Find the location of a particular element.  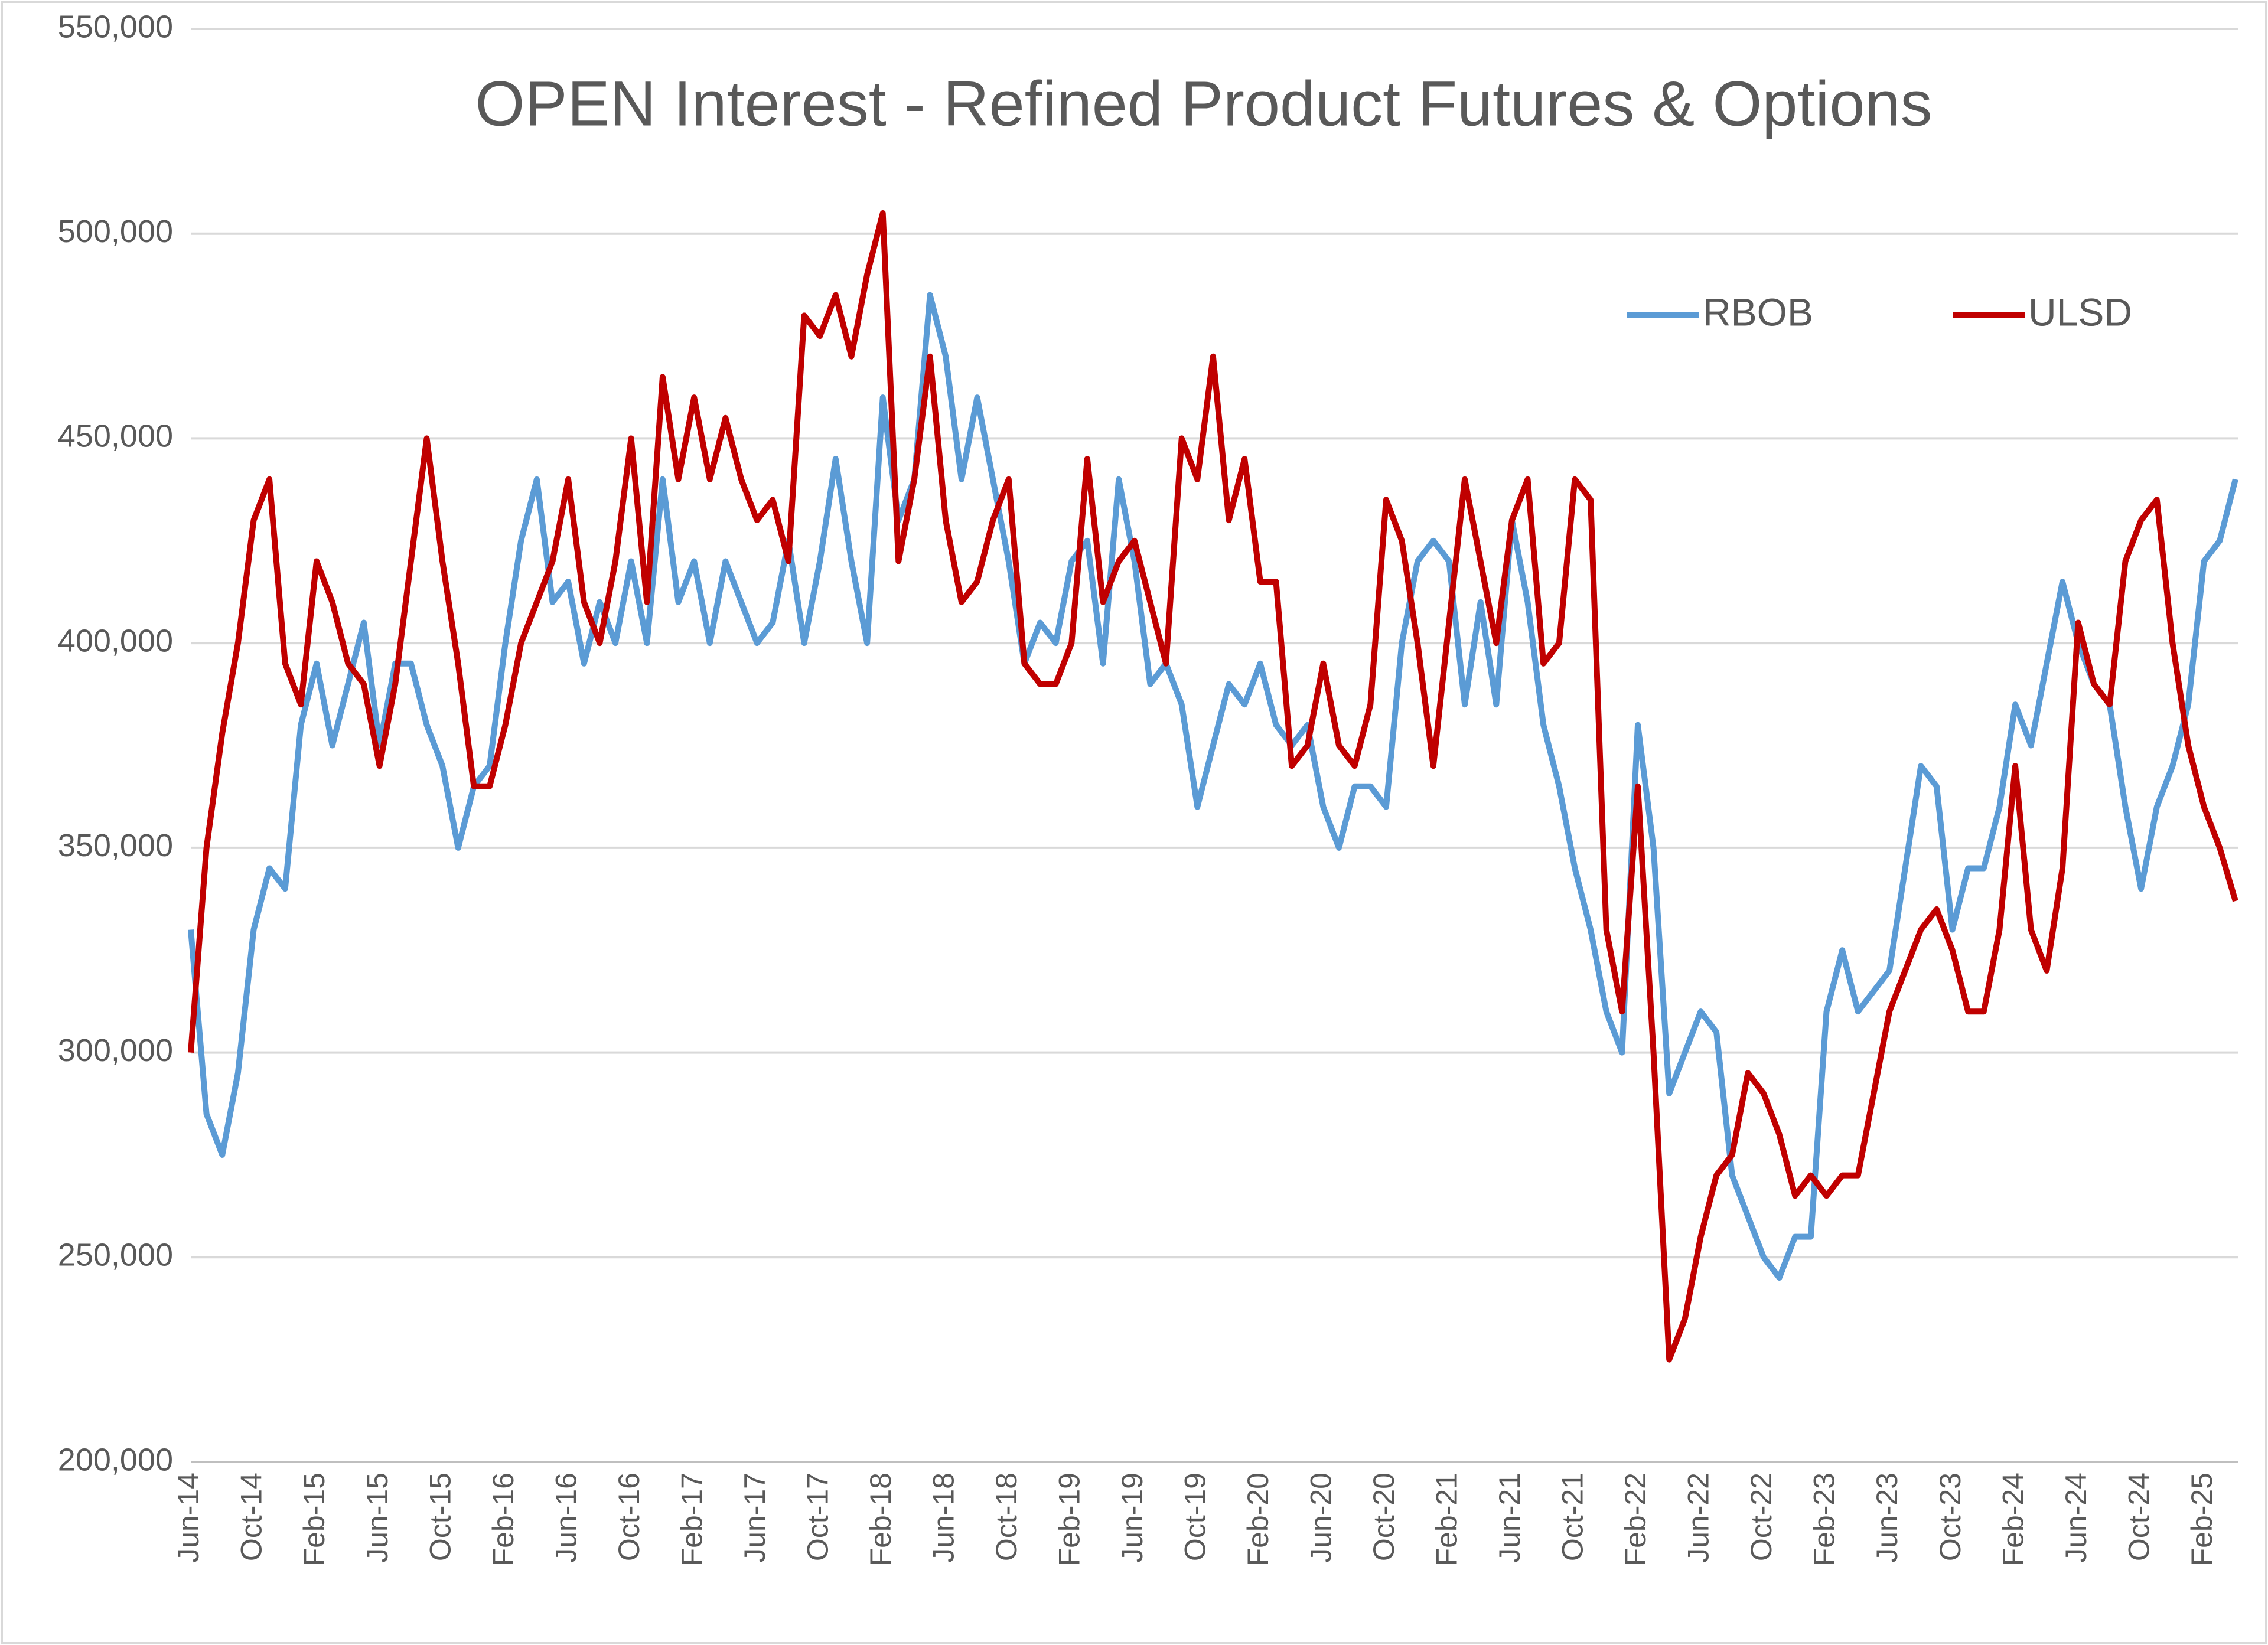

y-tick-label: 350,000 is located at coordinates (115, 845).